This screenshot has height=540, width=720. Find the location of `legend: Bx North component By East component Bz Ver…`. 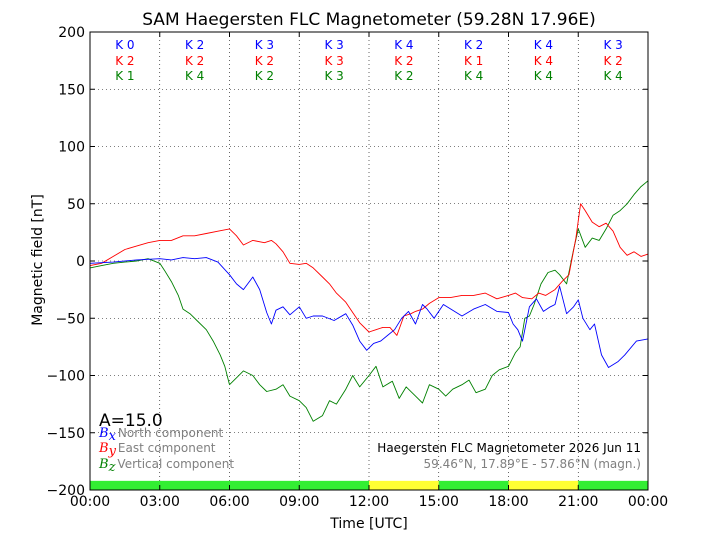

legend: Bx North component By East component Bz Ver… is located at coordinates (166, 450).